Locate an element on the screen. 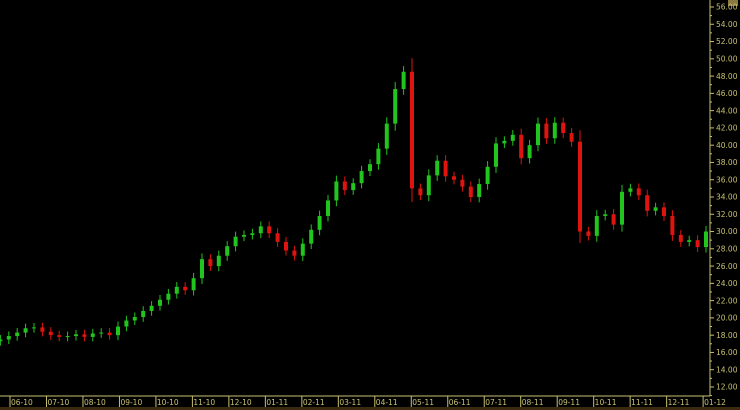 The width and height of the screenshot is (740, 410). y-tick-label: 30.00 is located at coordinates (727, 231).